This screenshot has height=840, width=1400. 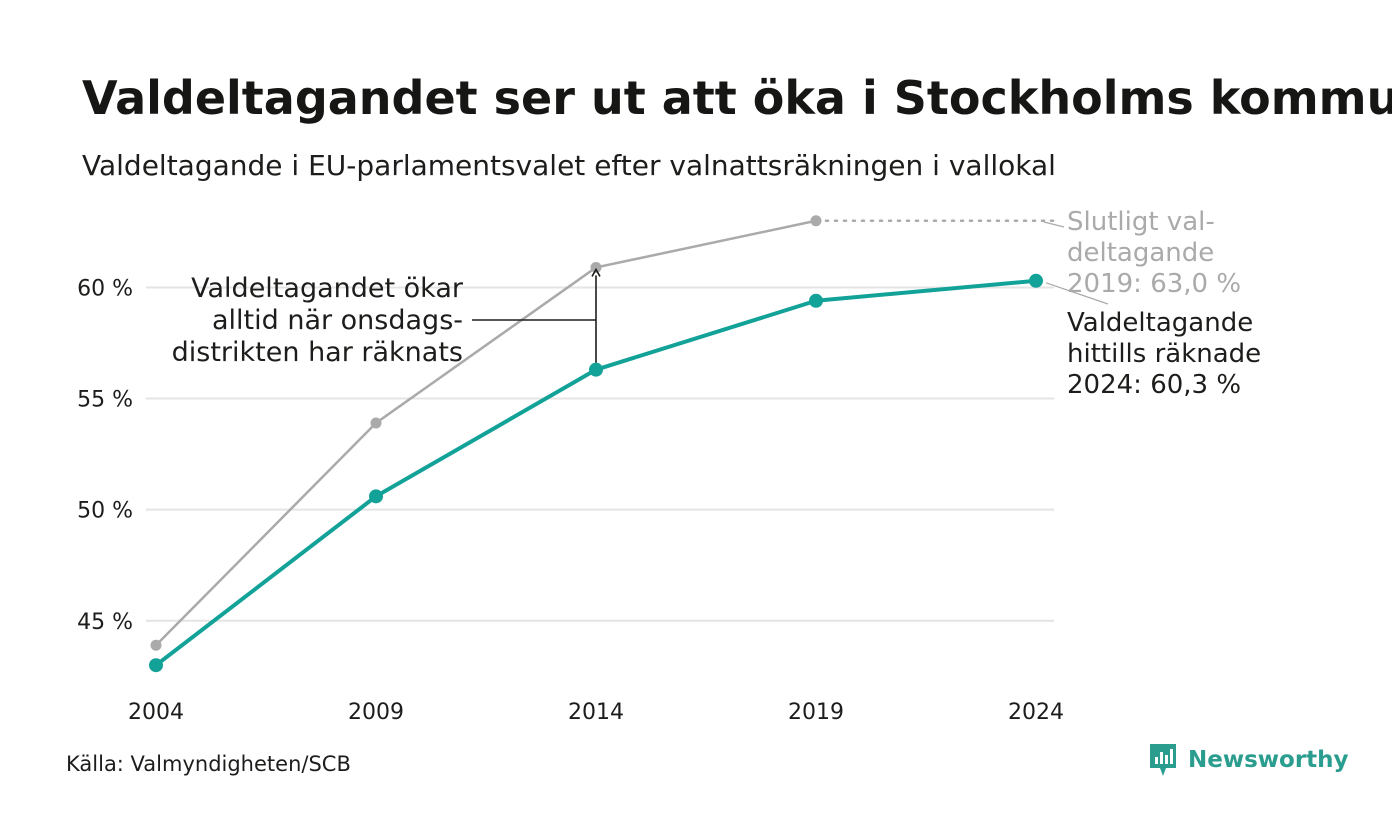 I want to click on y-tick-label: 55 %, so click(x=105, y=400).